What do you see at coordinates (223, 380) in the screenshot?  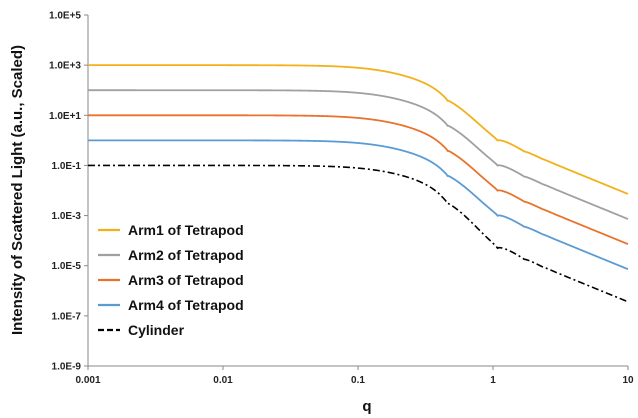 I see `x-tick-label: 0.01` at bounding box center [223, 380].